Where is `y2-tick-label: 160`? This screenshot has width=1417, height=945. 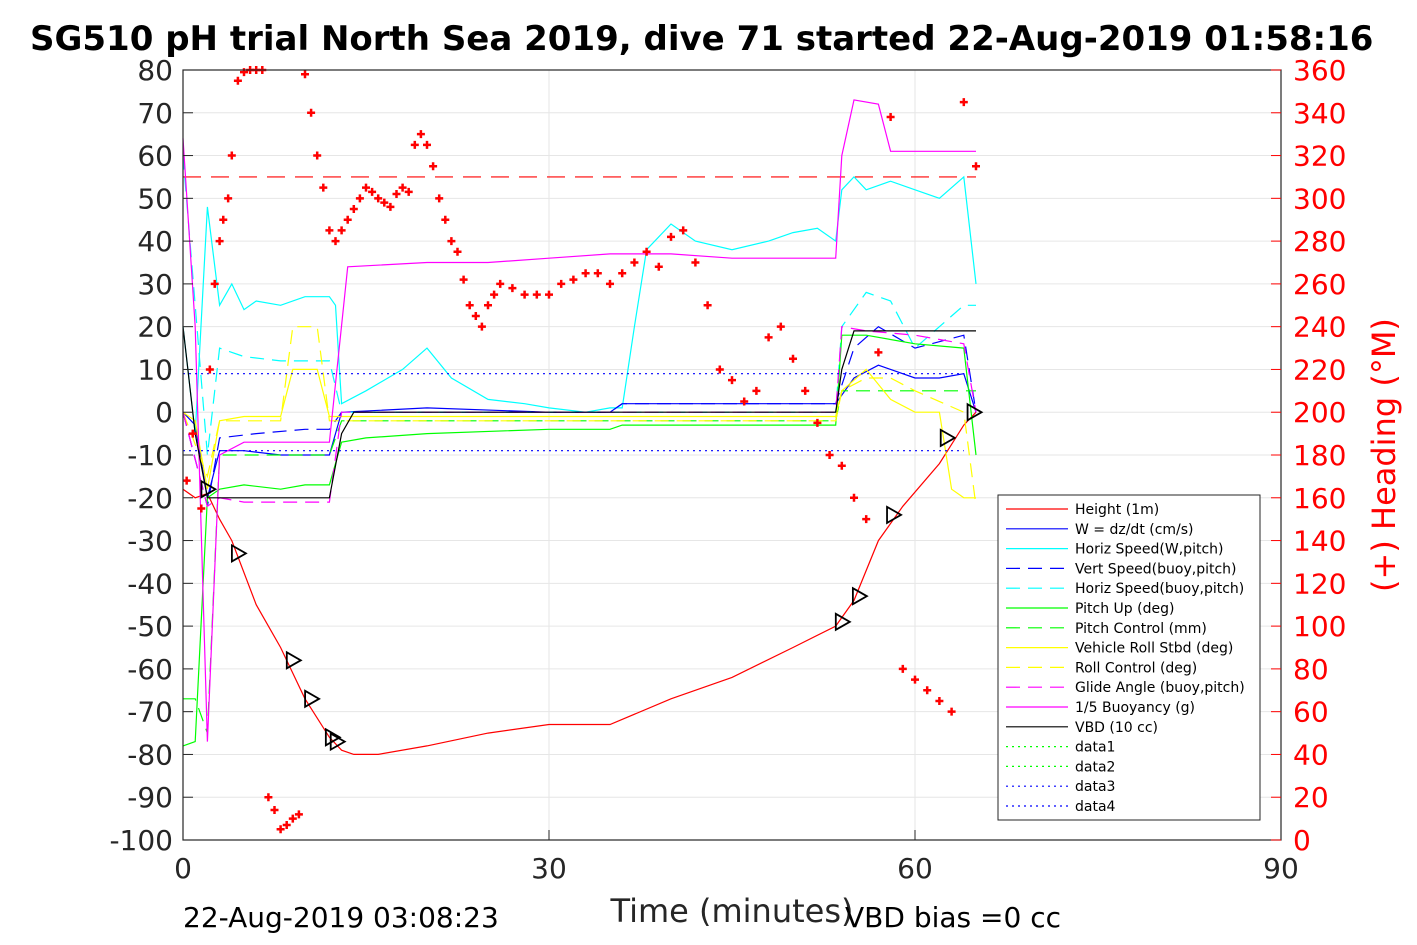 y2-tick-label: 160 is located at coordinates (1319, 498).